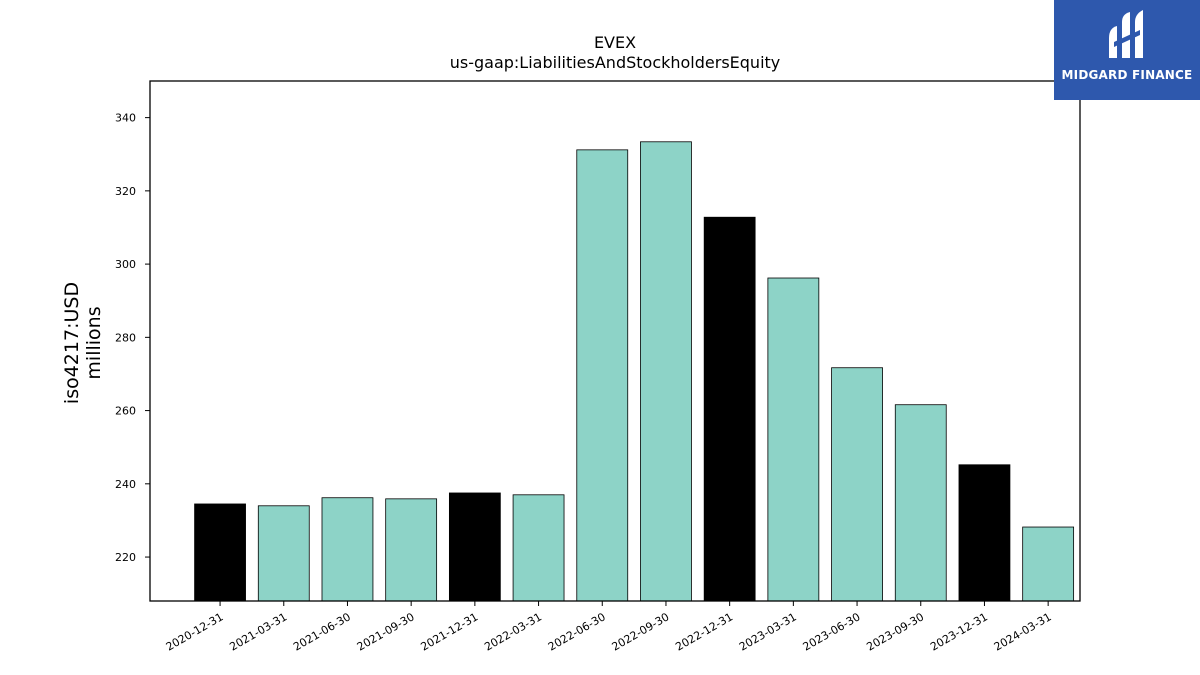  Describe the element at coordinates (959, 631) in the screenshot. I see `x-tick-label: 2023-12-31` at that location.